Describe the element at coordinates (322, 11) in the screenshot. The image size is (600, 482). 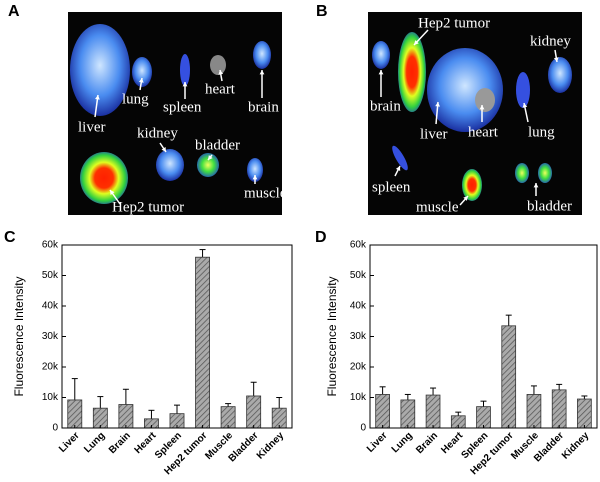
I see `panel-label: B` at that location.